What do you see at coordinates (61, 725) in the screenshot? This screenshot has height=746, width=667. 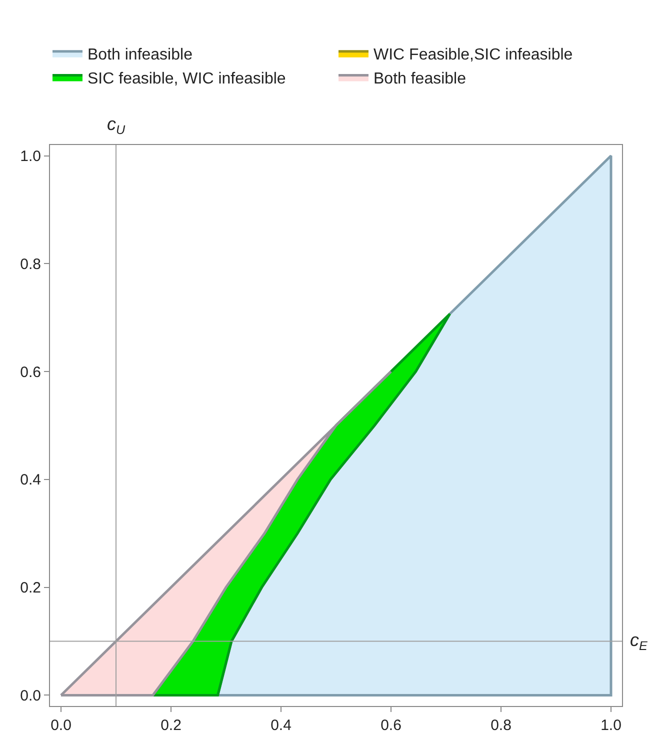 I see `x-tick-label: 0.0` at bounding box center [61, 725].